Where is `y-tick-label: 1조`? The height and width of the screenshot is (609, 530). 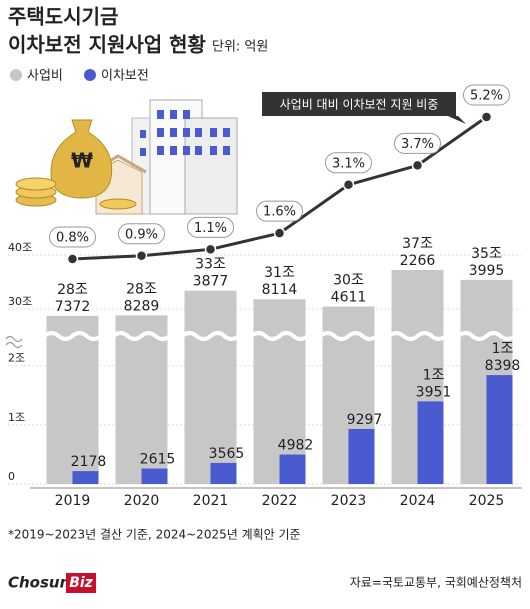
y-tick-label: 1조 is located at coordinates (16, 417).